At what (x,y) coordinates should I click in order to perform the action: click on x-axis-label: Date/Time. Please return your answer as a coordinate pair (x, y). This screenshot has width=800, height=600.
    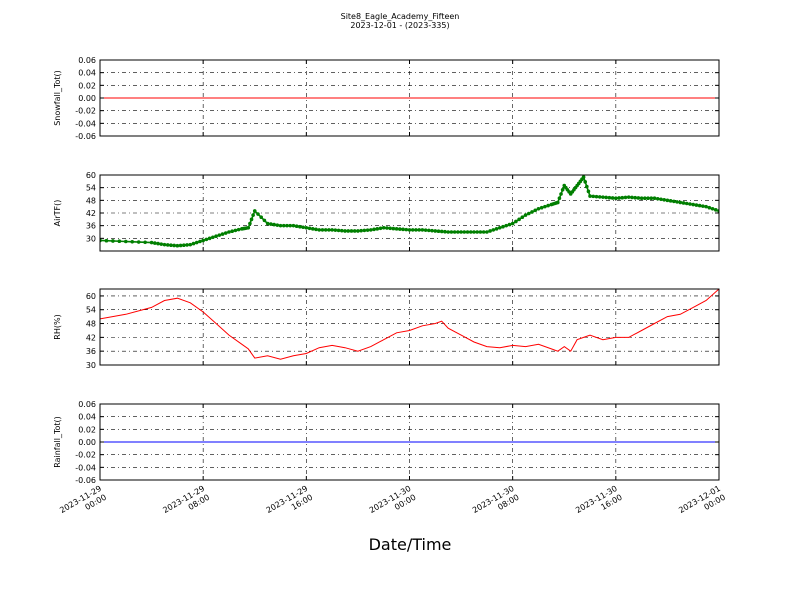
    Looking at the image, I should click on (410, 544).